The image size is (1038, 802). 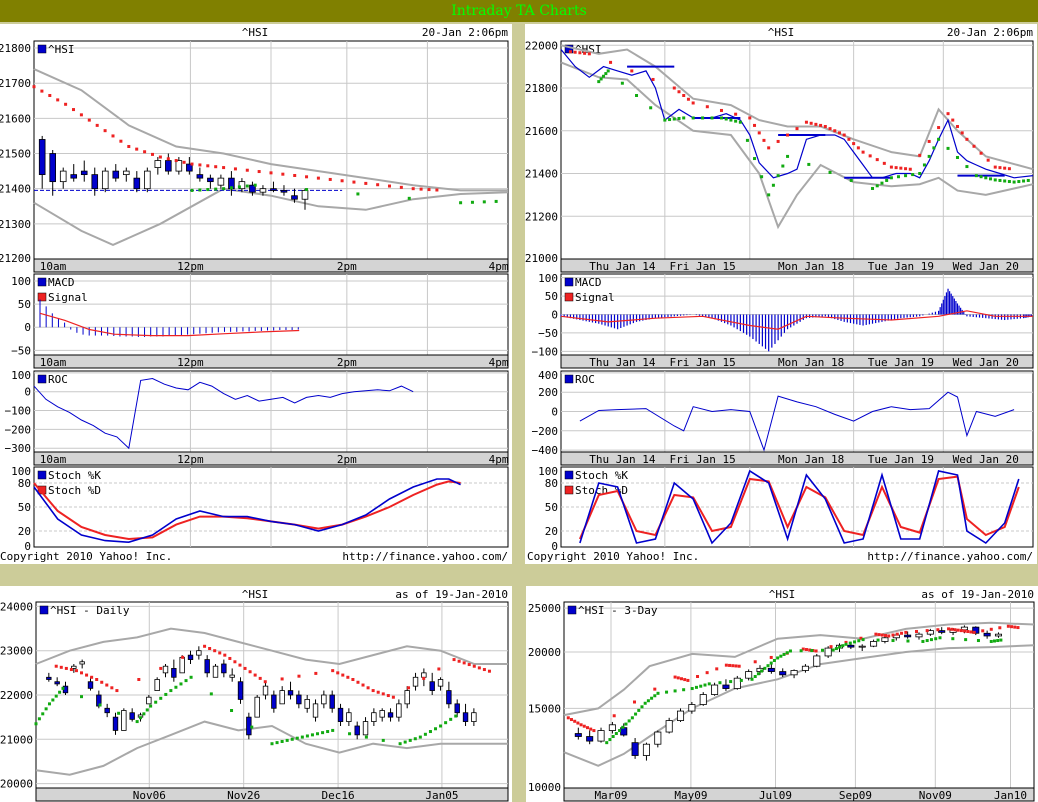 I want to click on x-axis-band, so click(x=271, y=458).